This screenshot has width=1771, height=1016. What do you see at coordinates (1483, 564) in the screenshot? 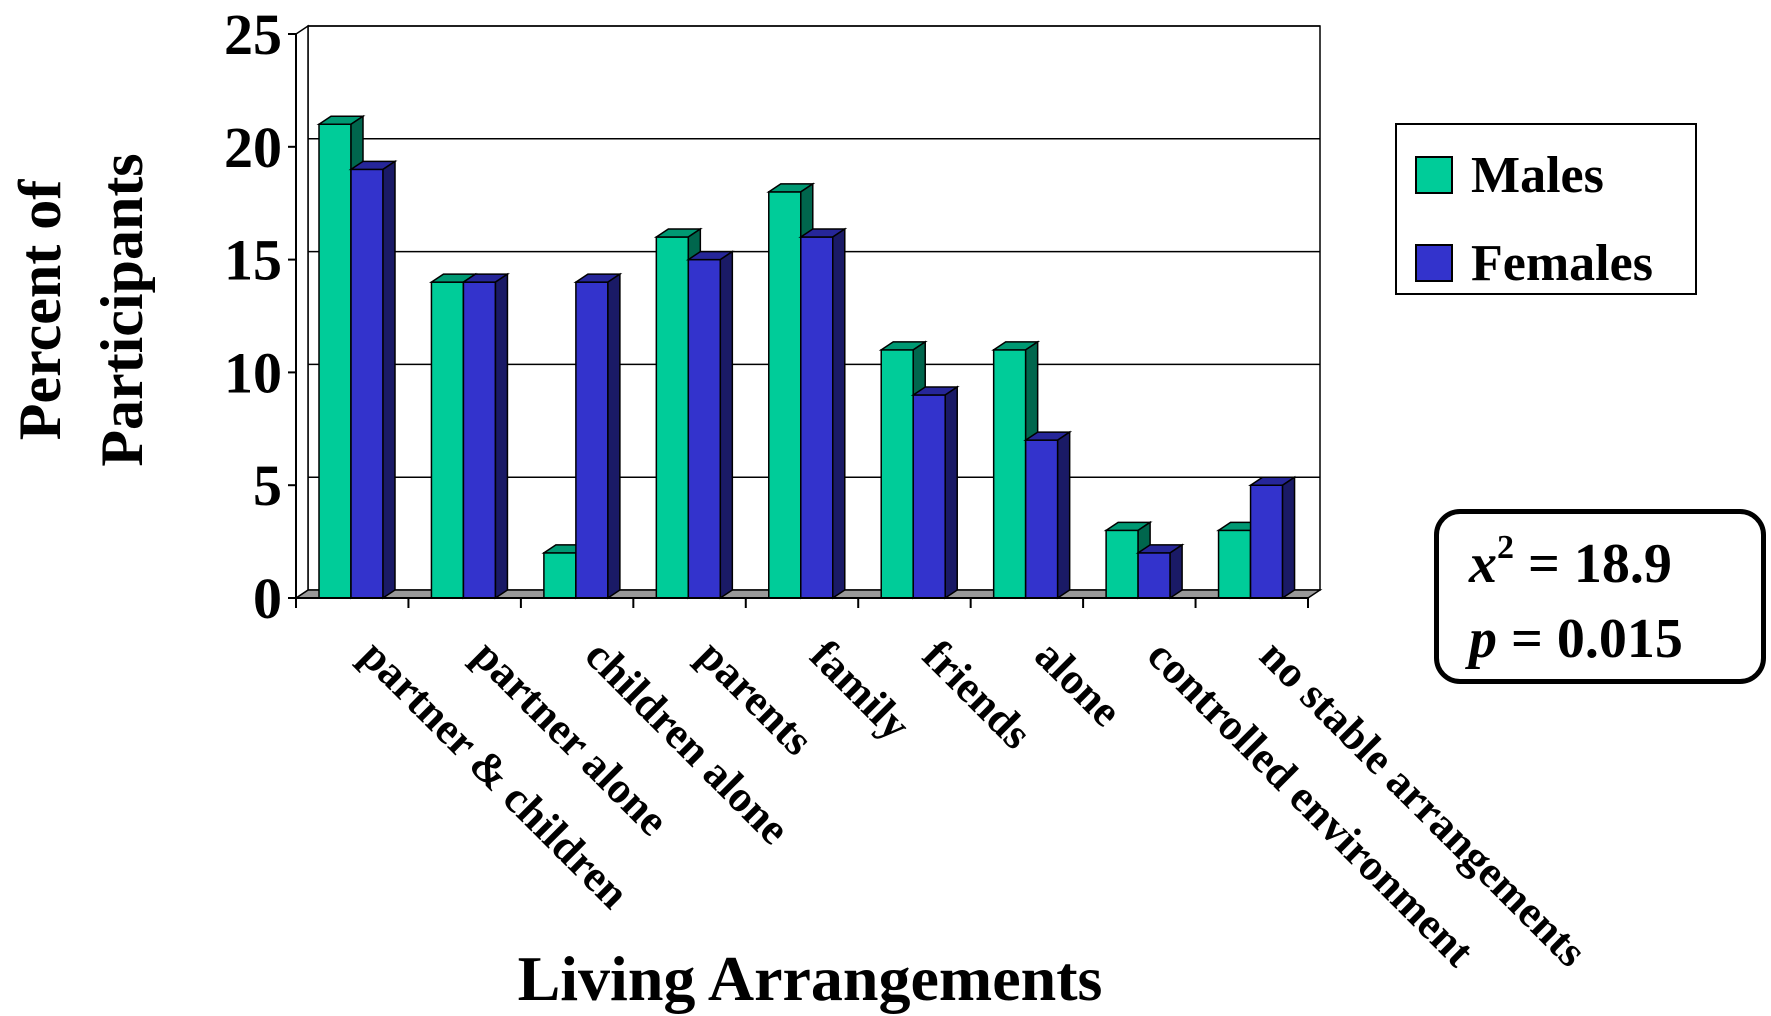
I see `chi-symbol: x` at bounding box center [1483, 564].